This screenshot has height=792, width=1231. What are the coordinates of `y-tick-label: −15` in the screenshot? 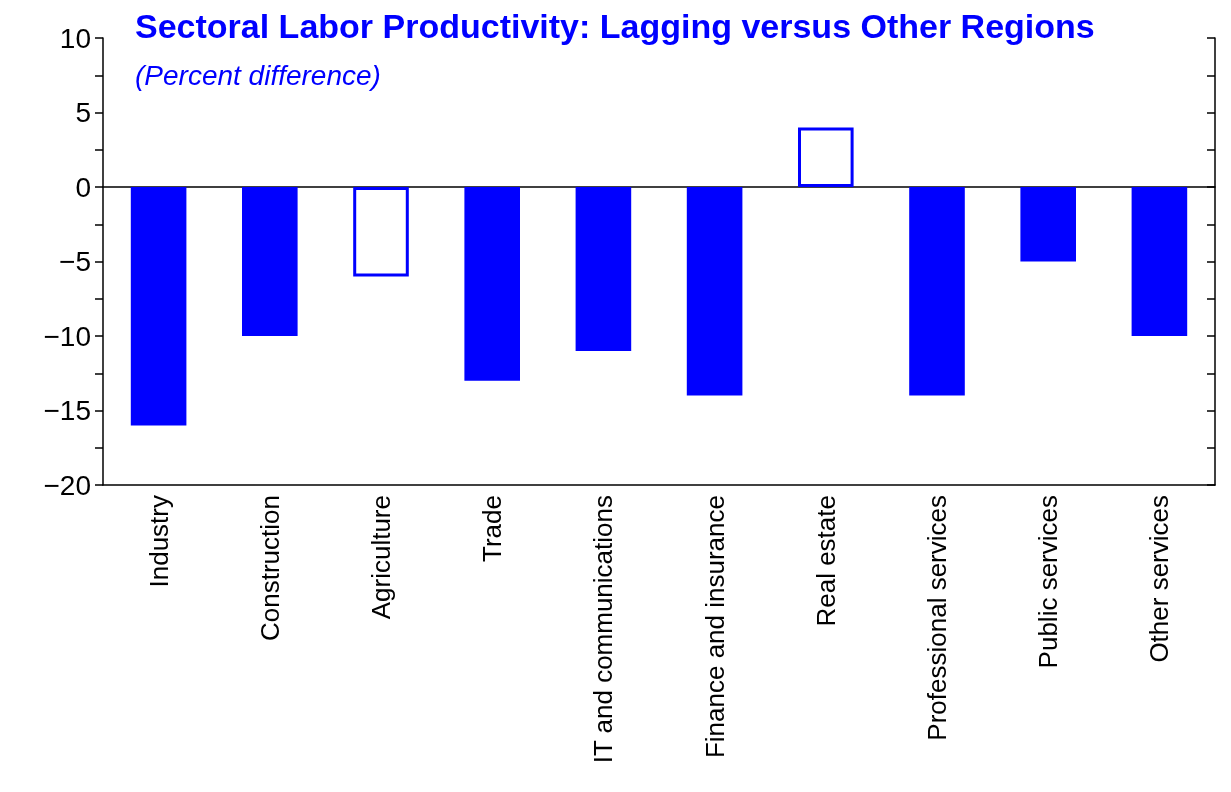 It's located at (67, 410).